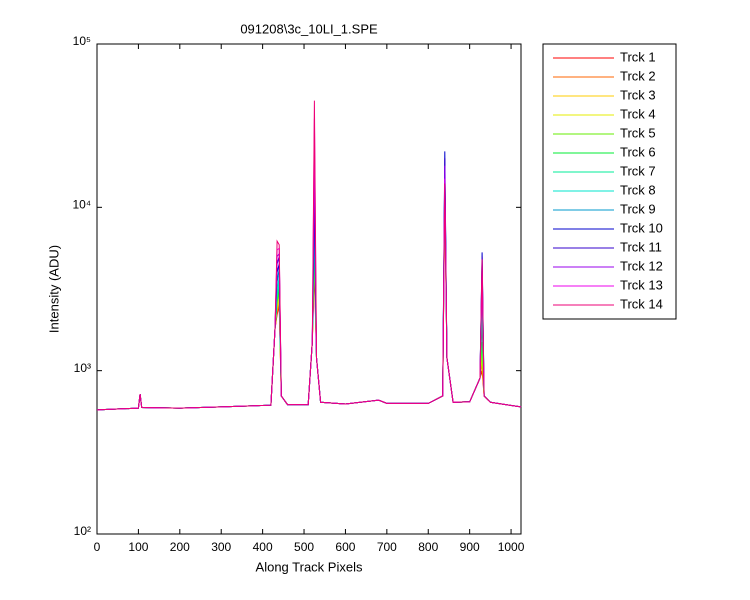 The width and height of the screenshot is (750, 600). I want to click on x-tick-label: 0, so click(97, 547).